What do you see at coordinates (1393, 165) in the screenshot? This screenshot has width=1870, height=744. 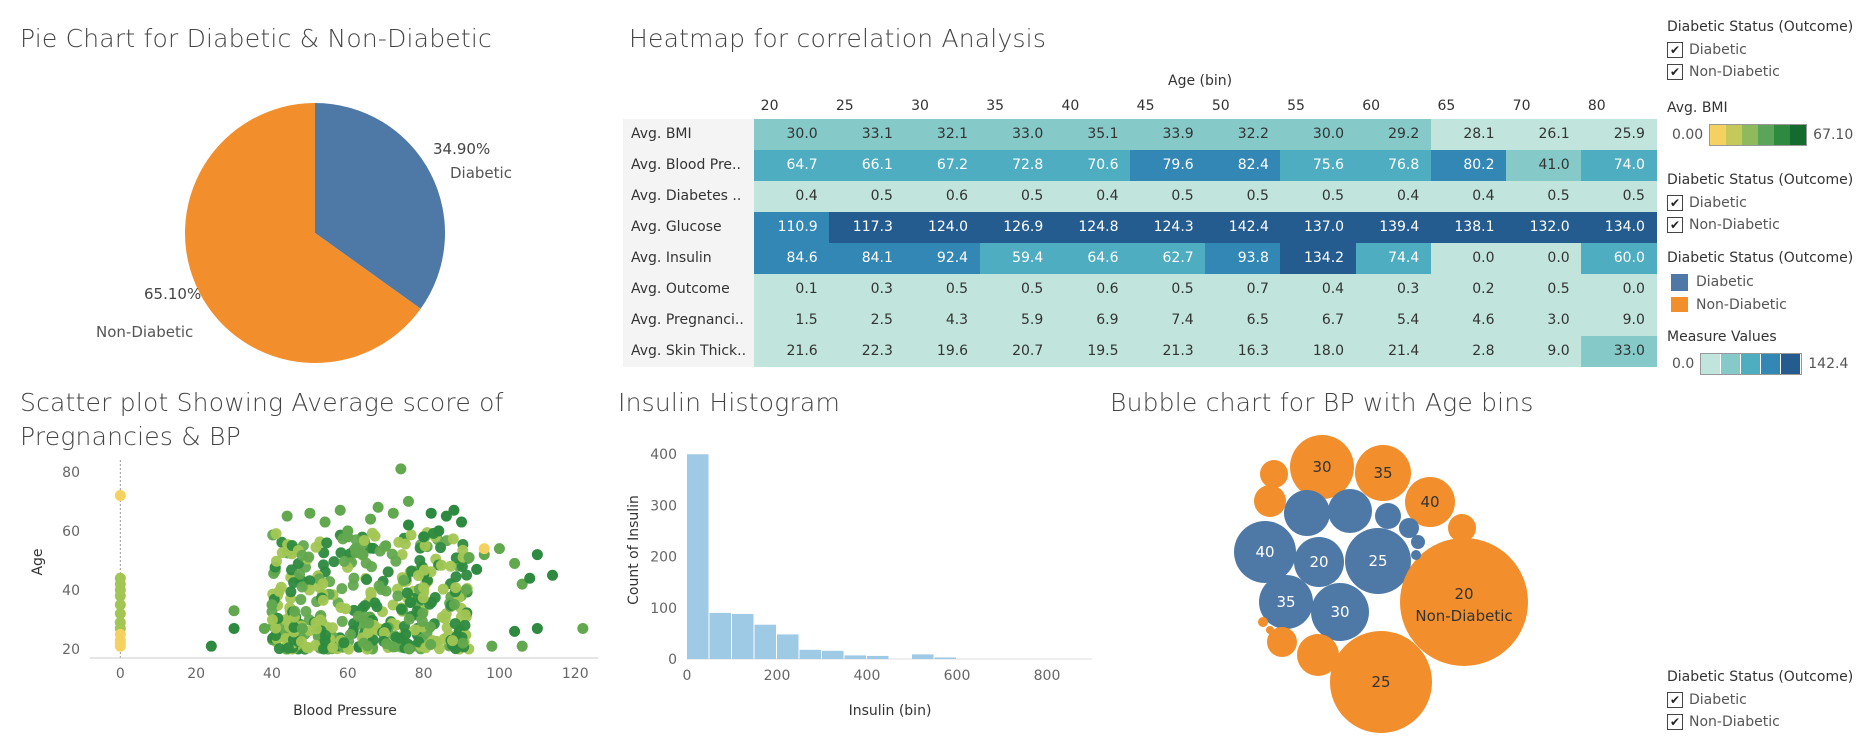 I see `heatmap-cell: 76.8` at bounding box center [1393, 165].